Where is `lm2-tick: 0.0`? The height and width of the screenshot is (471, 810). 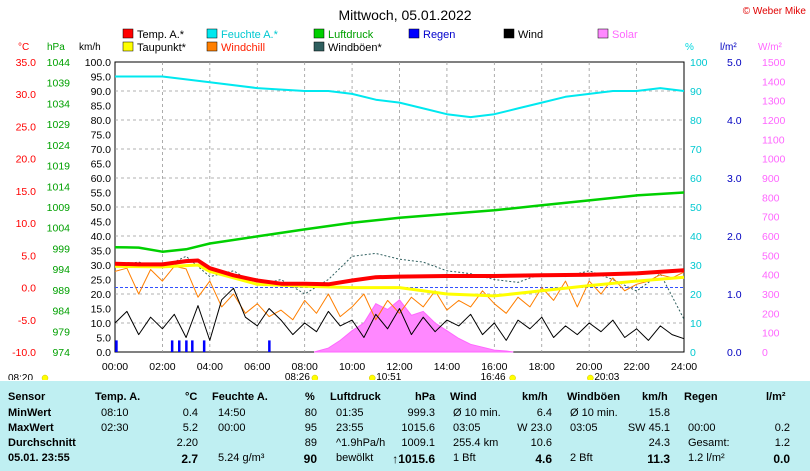
lm2-tick: 0.0 is located at coordinates (734, 353).